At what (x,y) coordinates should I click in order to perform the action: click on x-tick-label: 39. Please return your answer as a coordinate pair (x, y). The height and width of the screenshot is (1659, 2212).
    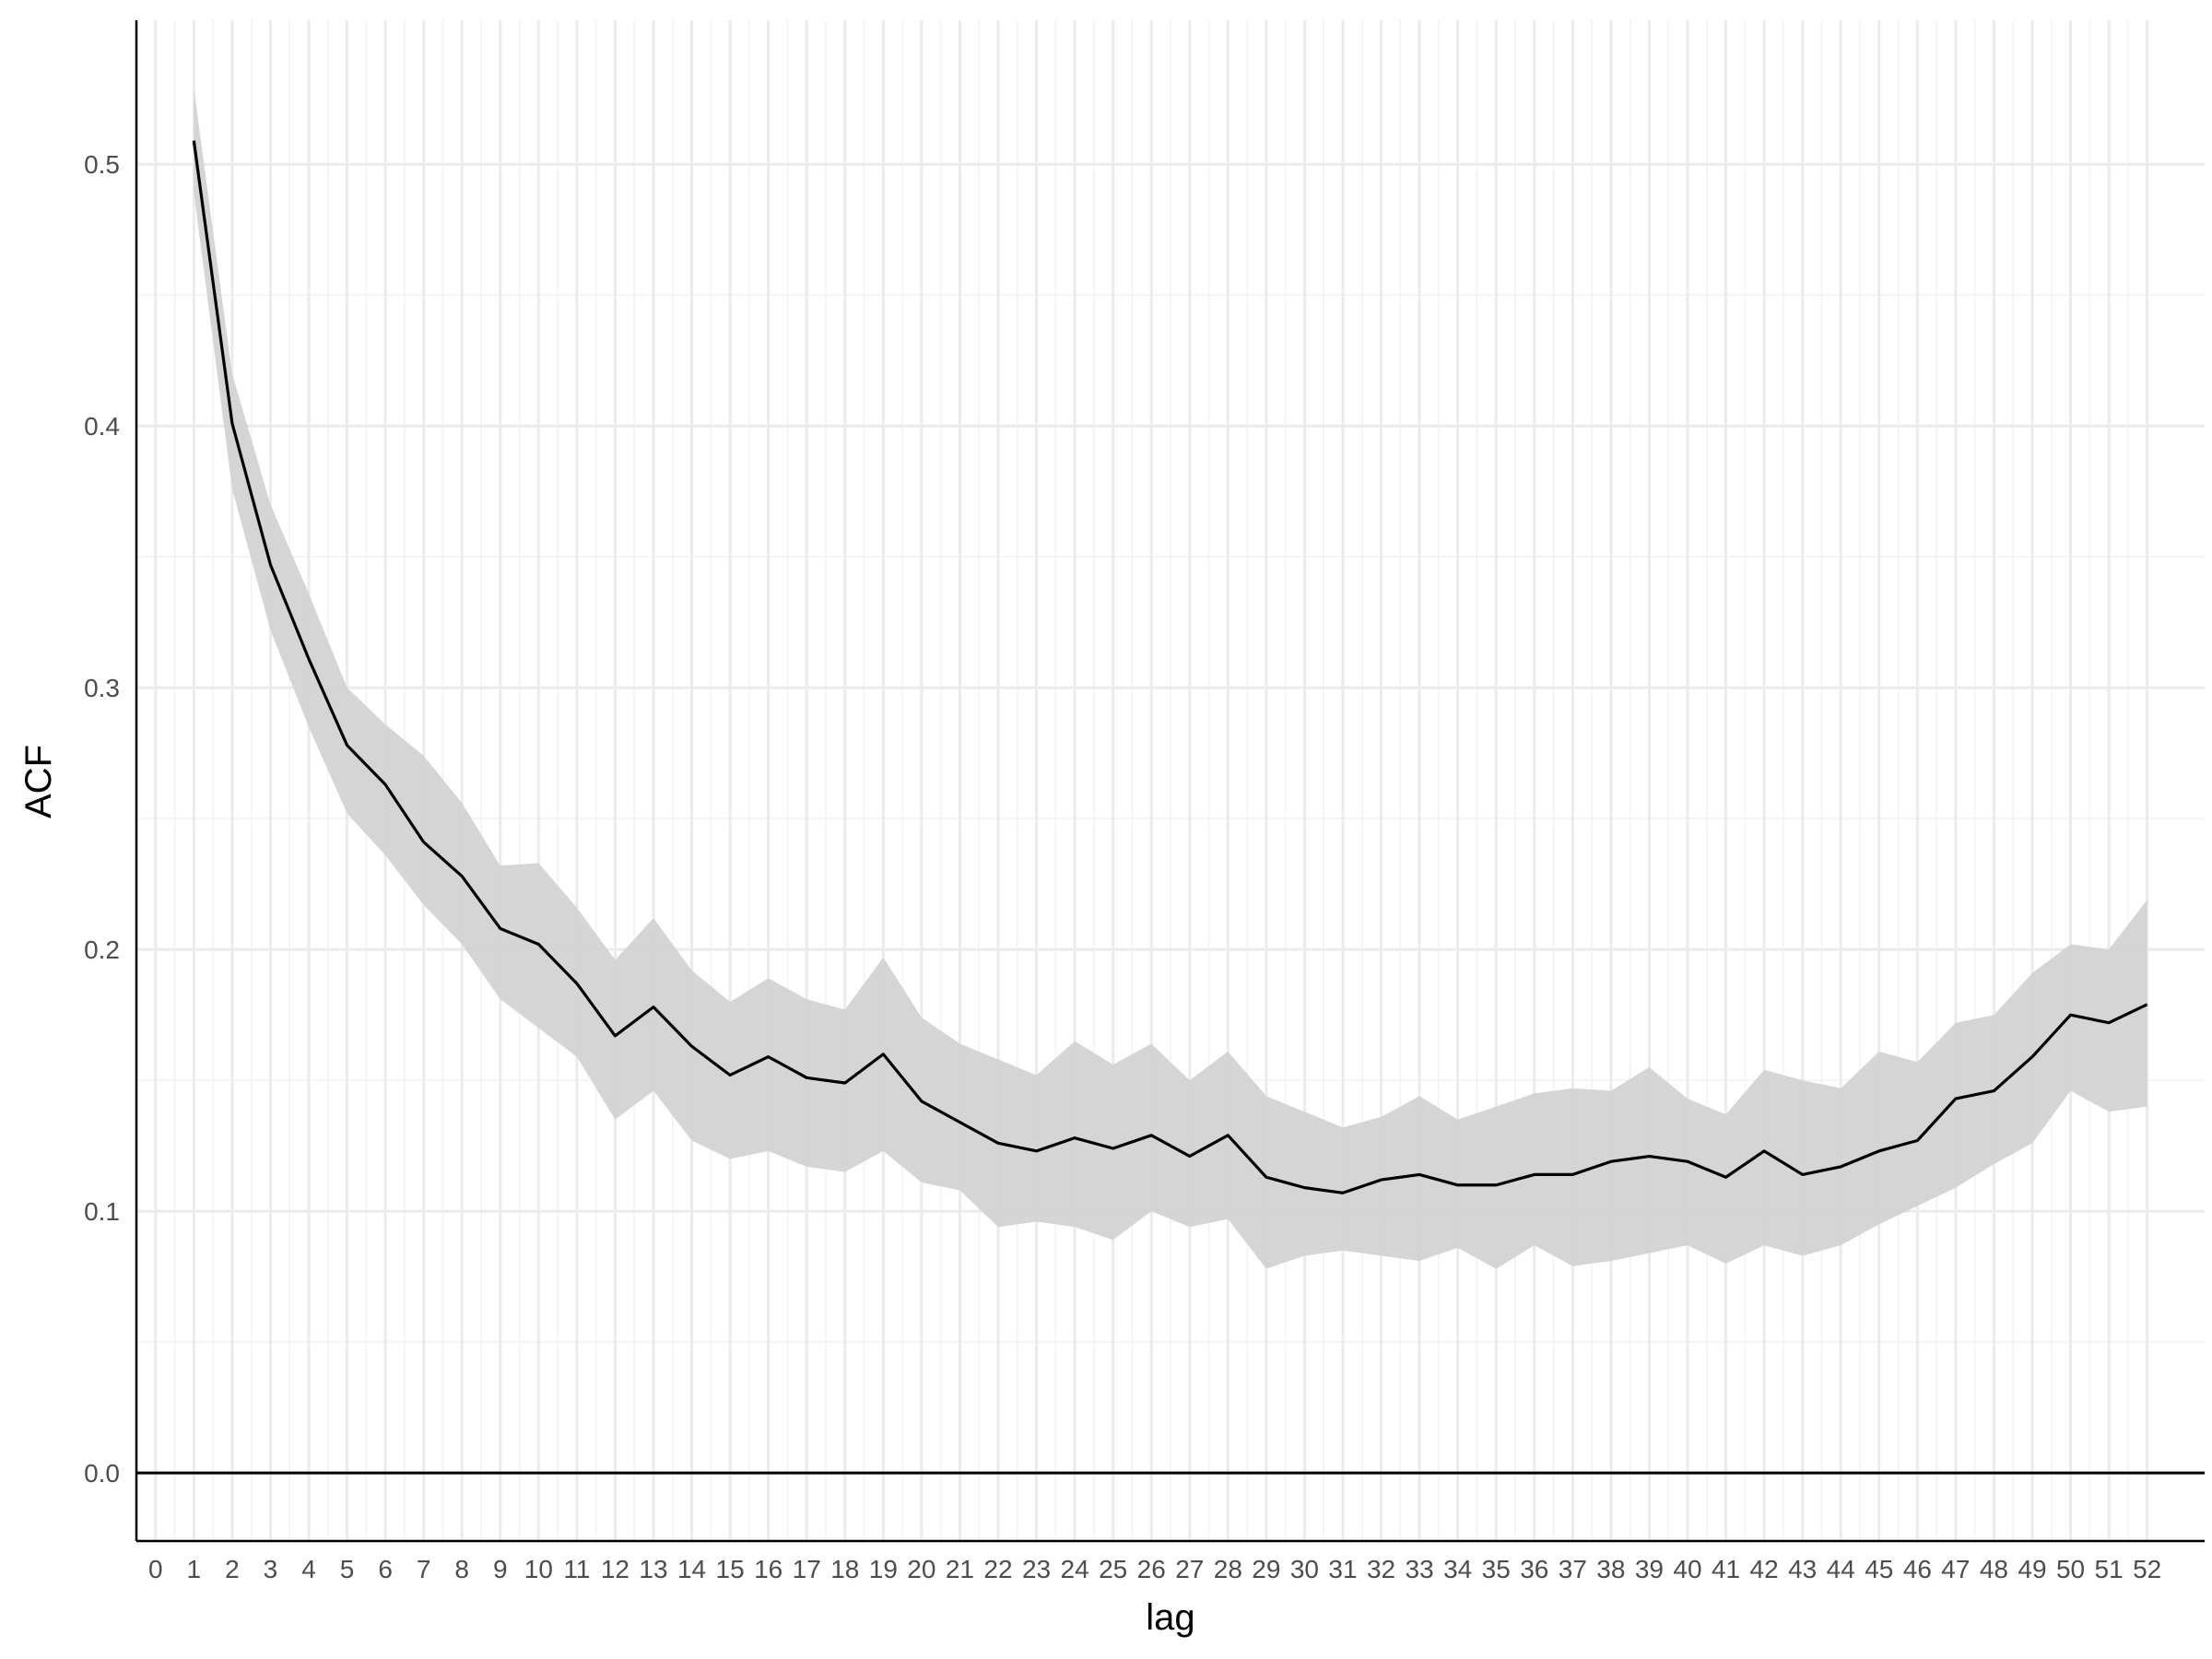
    Looking at the image, I should click on (1649, 1569).